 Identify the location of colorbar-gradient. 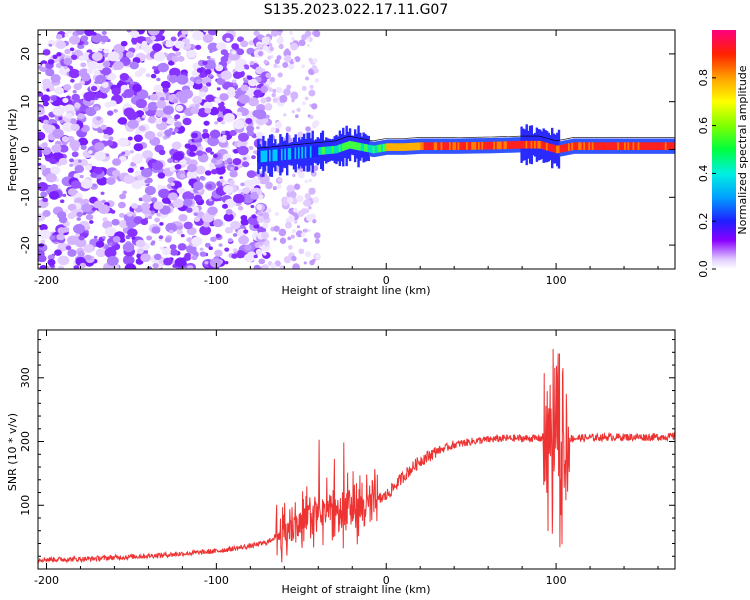
(724, 149).